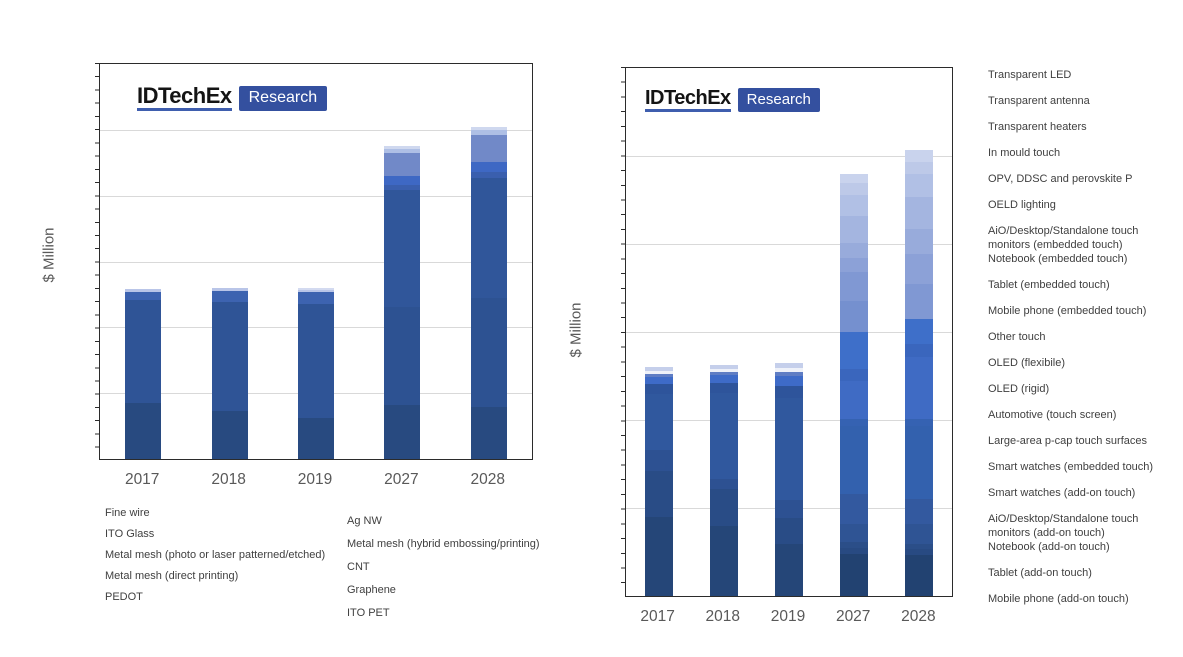 The height and width of the screenshot is (657, 1183). What do you see at coordinates (1039, 101) in the screenshot?
I see `legend-item: Transparent antenna` at bounding box center [1039, 101].